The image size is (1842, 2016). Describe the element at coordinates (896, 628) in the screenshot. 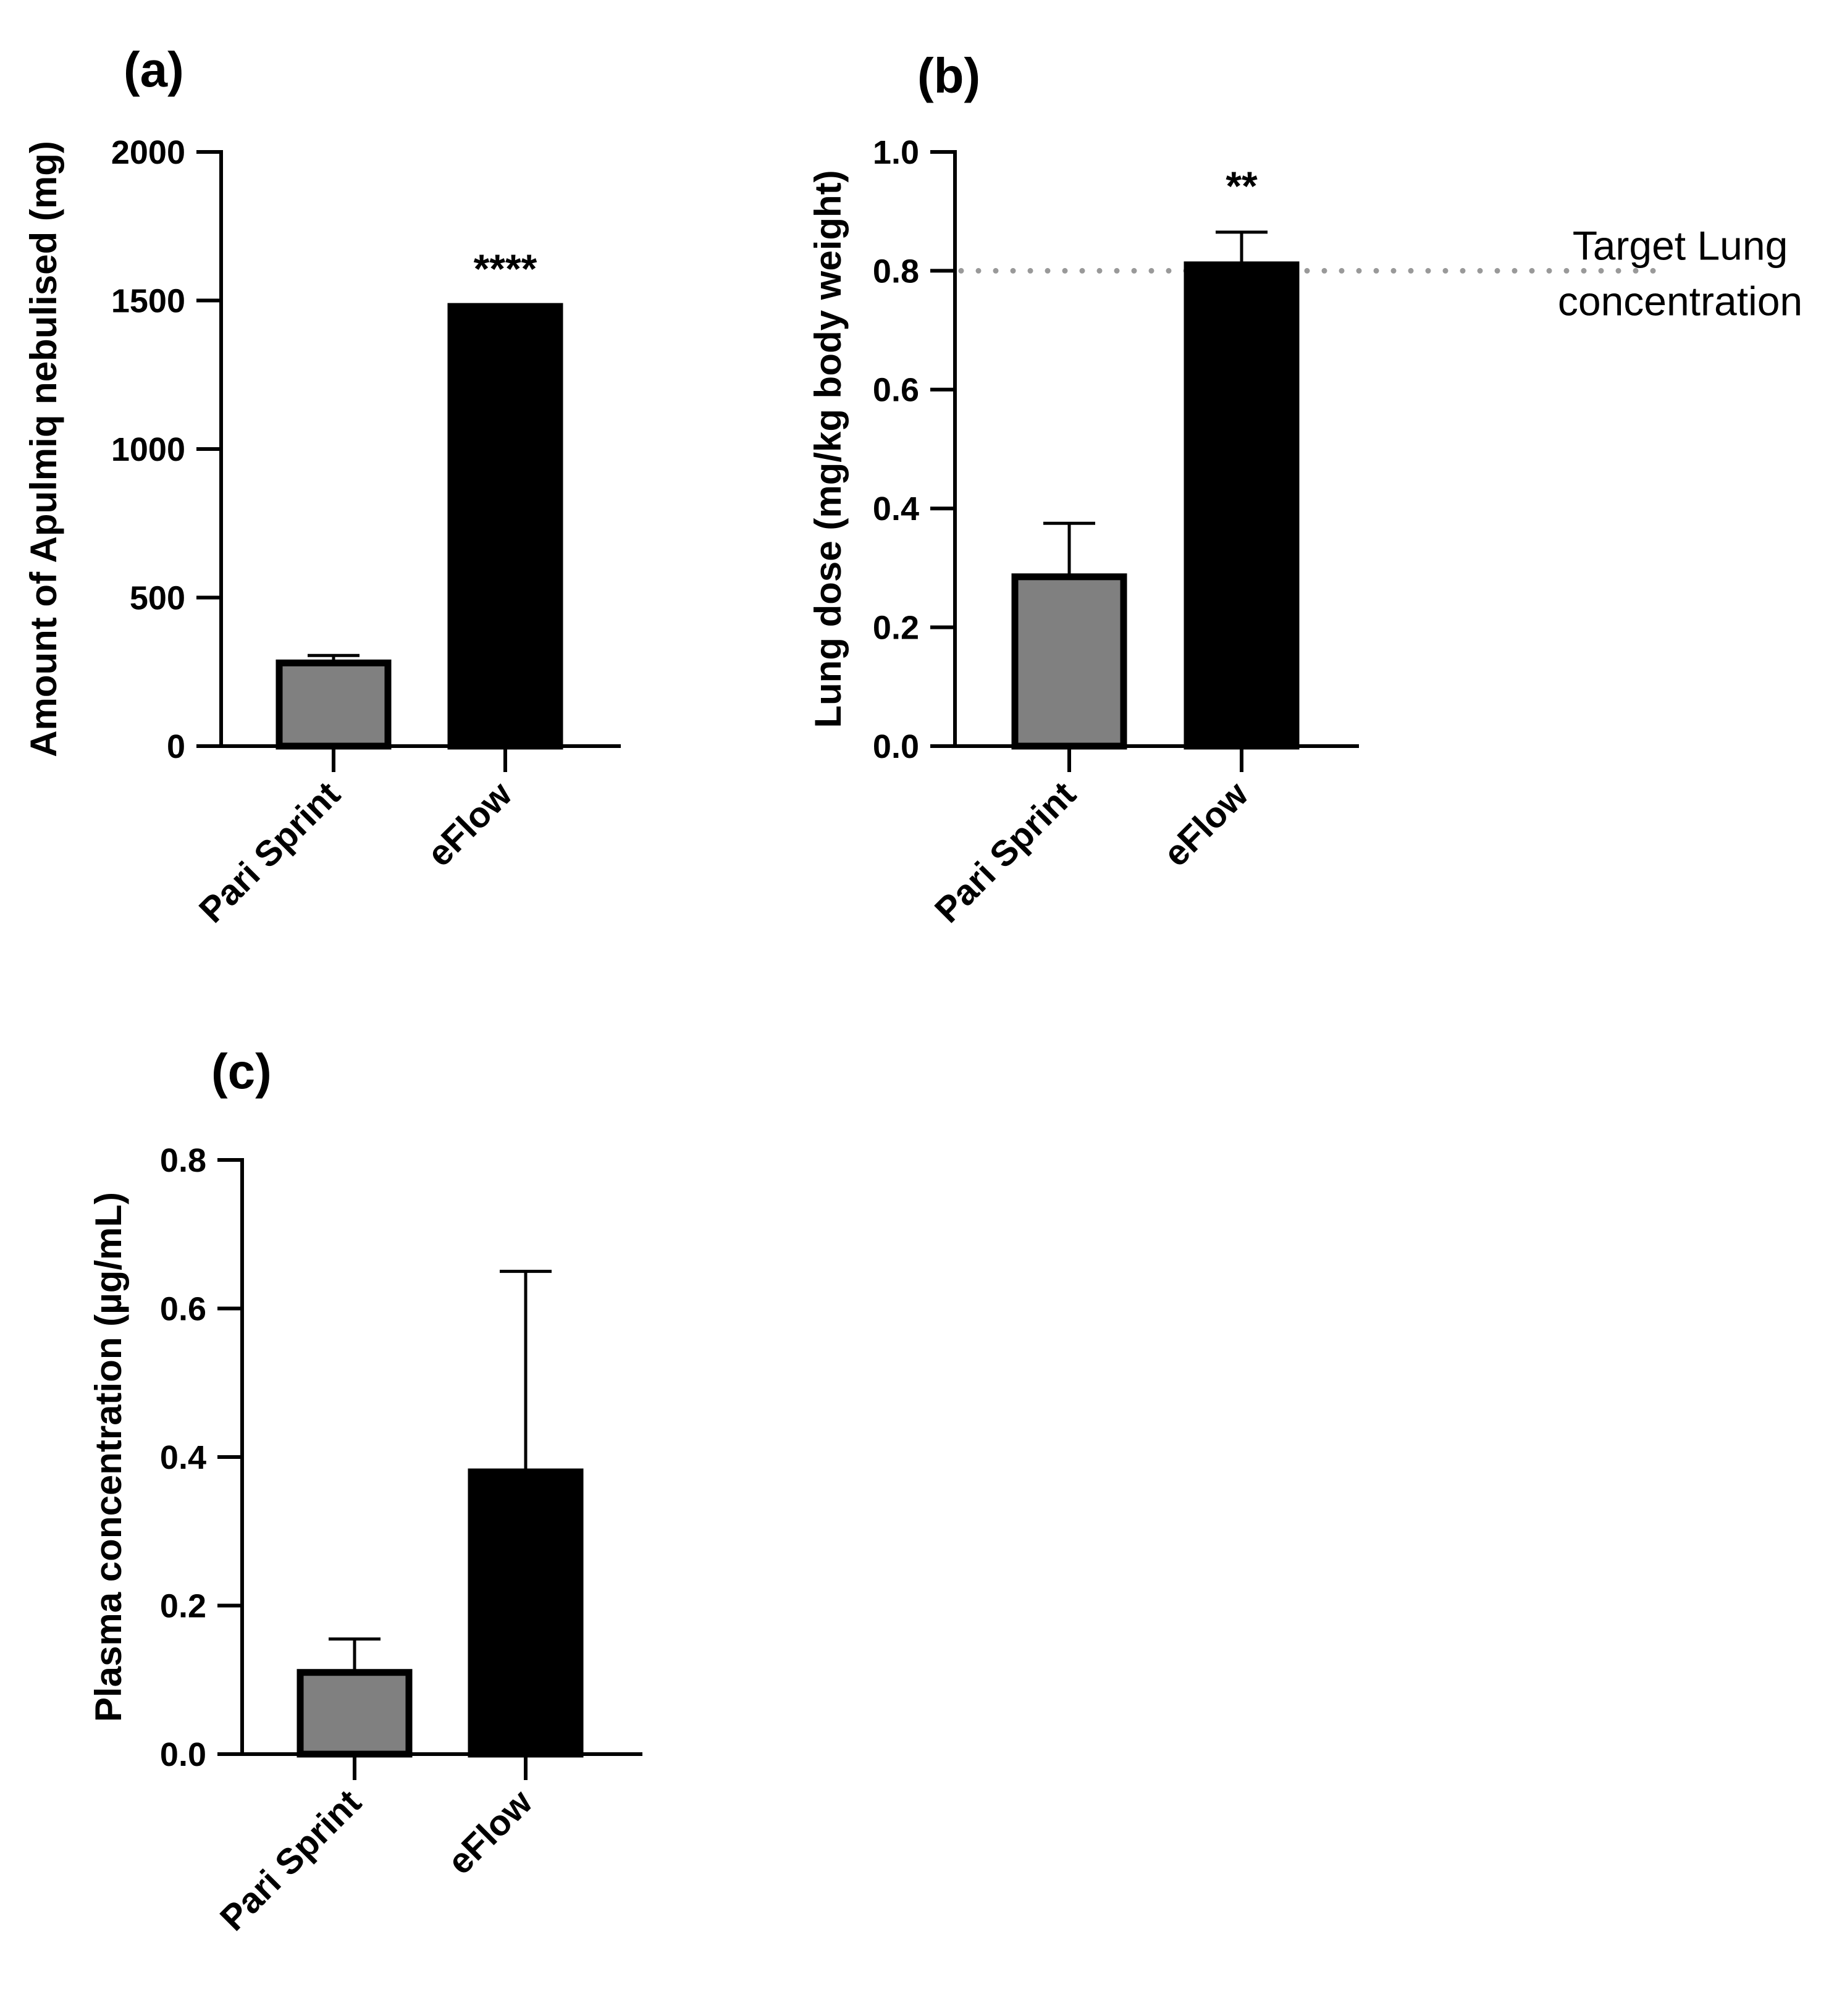

I see `panel-b-y-tick-label: 0.2` at that location.